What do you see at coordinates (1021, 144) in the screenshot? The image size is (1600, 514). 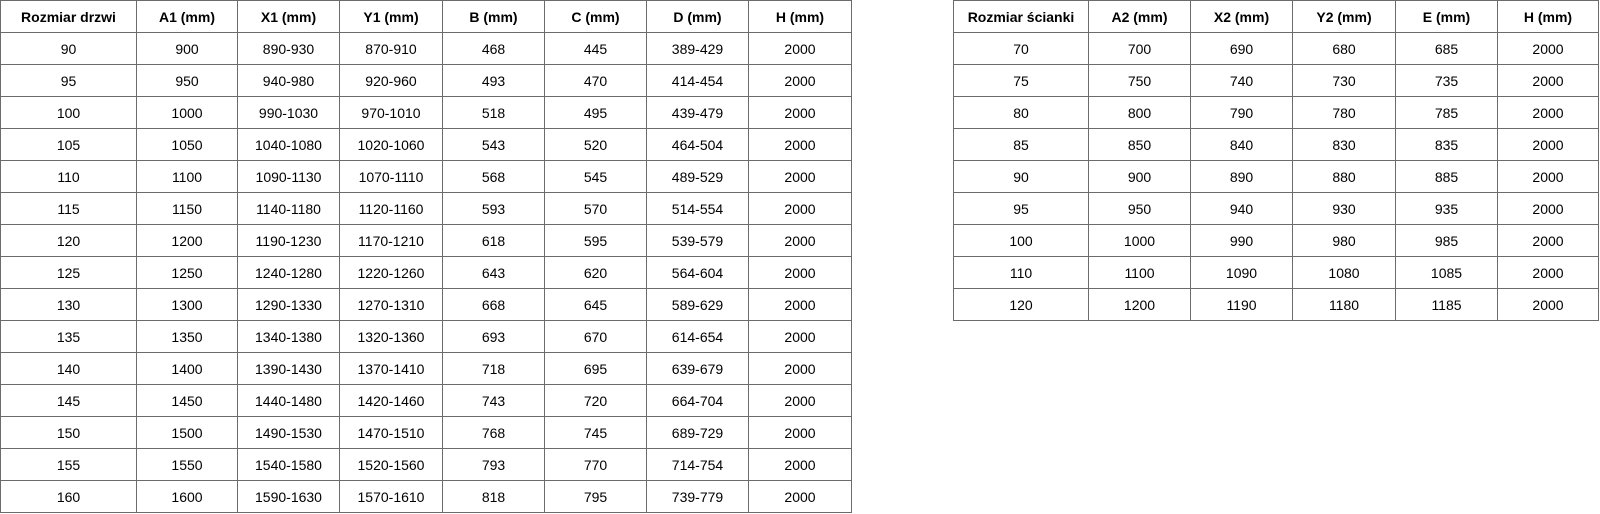 I see `table-cell: 85` at bounding box center [1021, 144].